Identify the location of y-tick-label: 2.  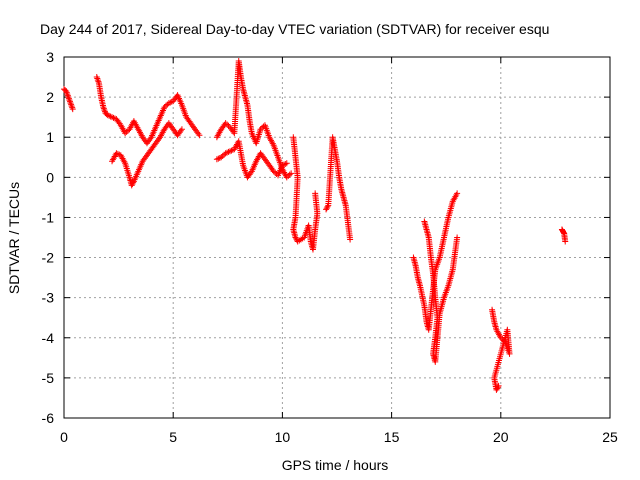
(50, 97).